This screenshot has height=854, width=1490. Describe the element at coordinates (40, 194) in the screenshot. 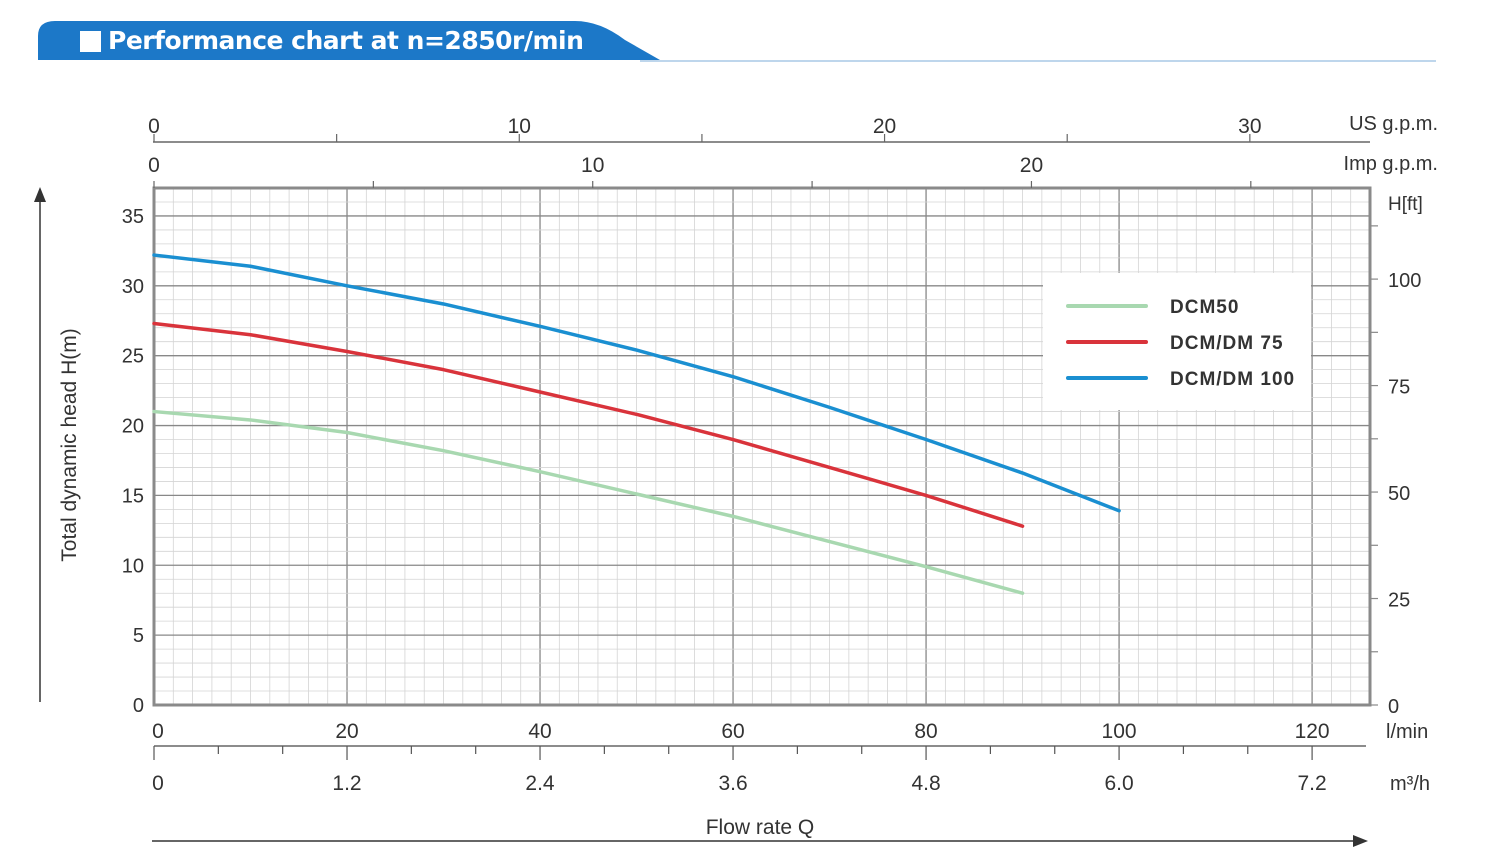

I see `arrow-up-icon` at that location.